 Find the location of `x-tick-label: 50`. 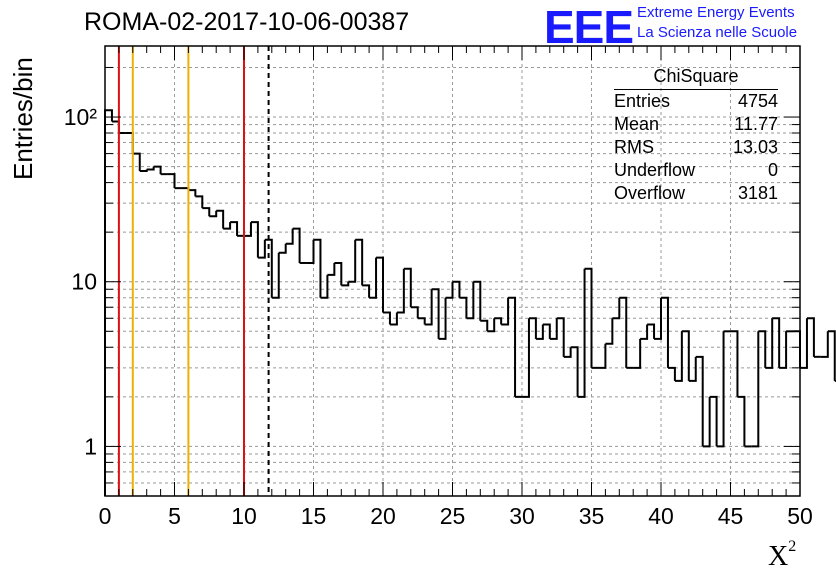

x-tick-label: 50 is located at coordinates (800, 516).